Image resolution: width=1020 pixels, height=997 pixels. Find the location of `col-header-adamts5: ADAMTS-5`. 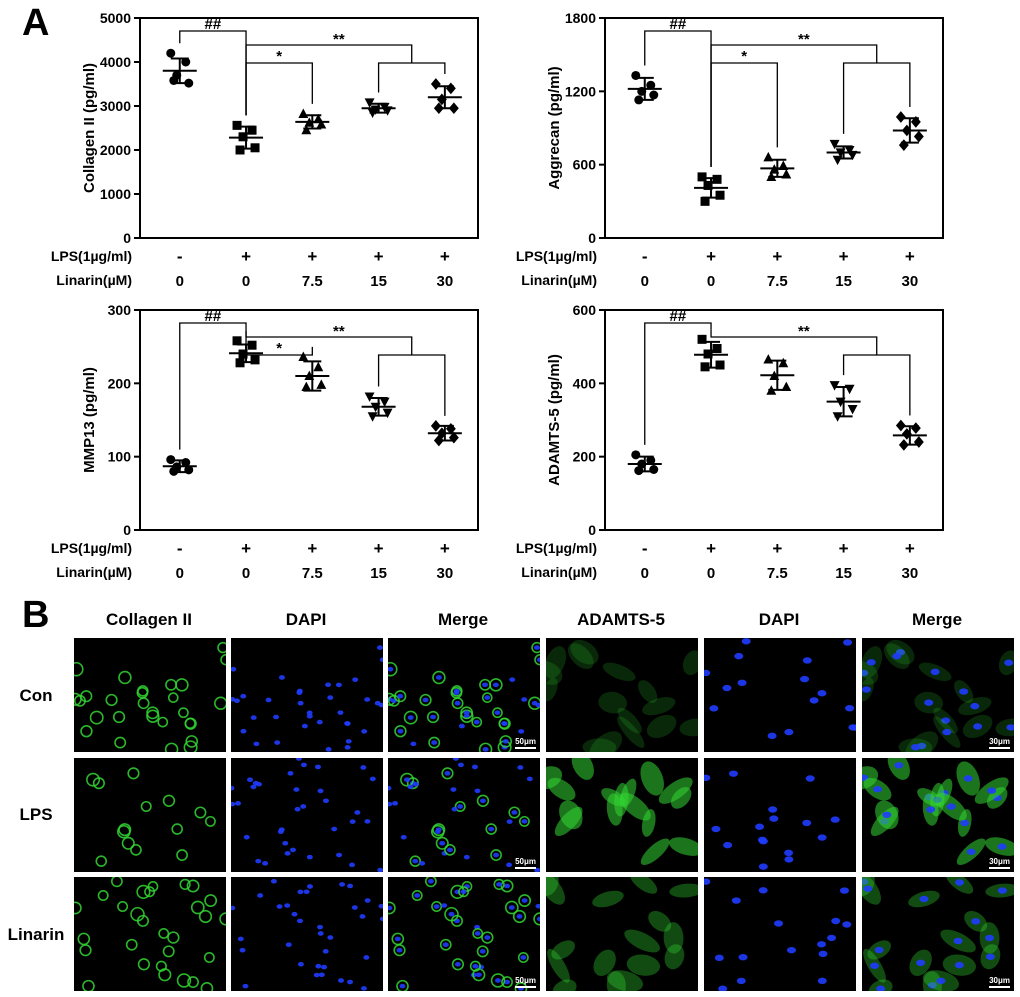

col-header-adamts5: ADAMTS-5 is located at coordinates (621, 619).